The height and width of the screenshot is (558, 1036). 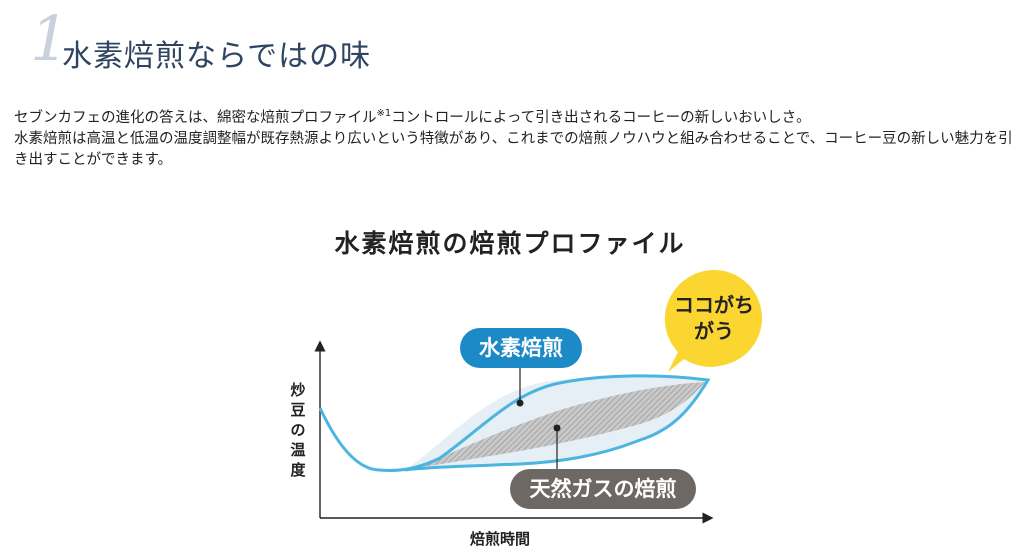 I want to click on diagram-title: 水素焙煎の焙煎プロファイル, so click(x=510, y=243).